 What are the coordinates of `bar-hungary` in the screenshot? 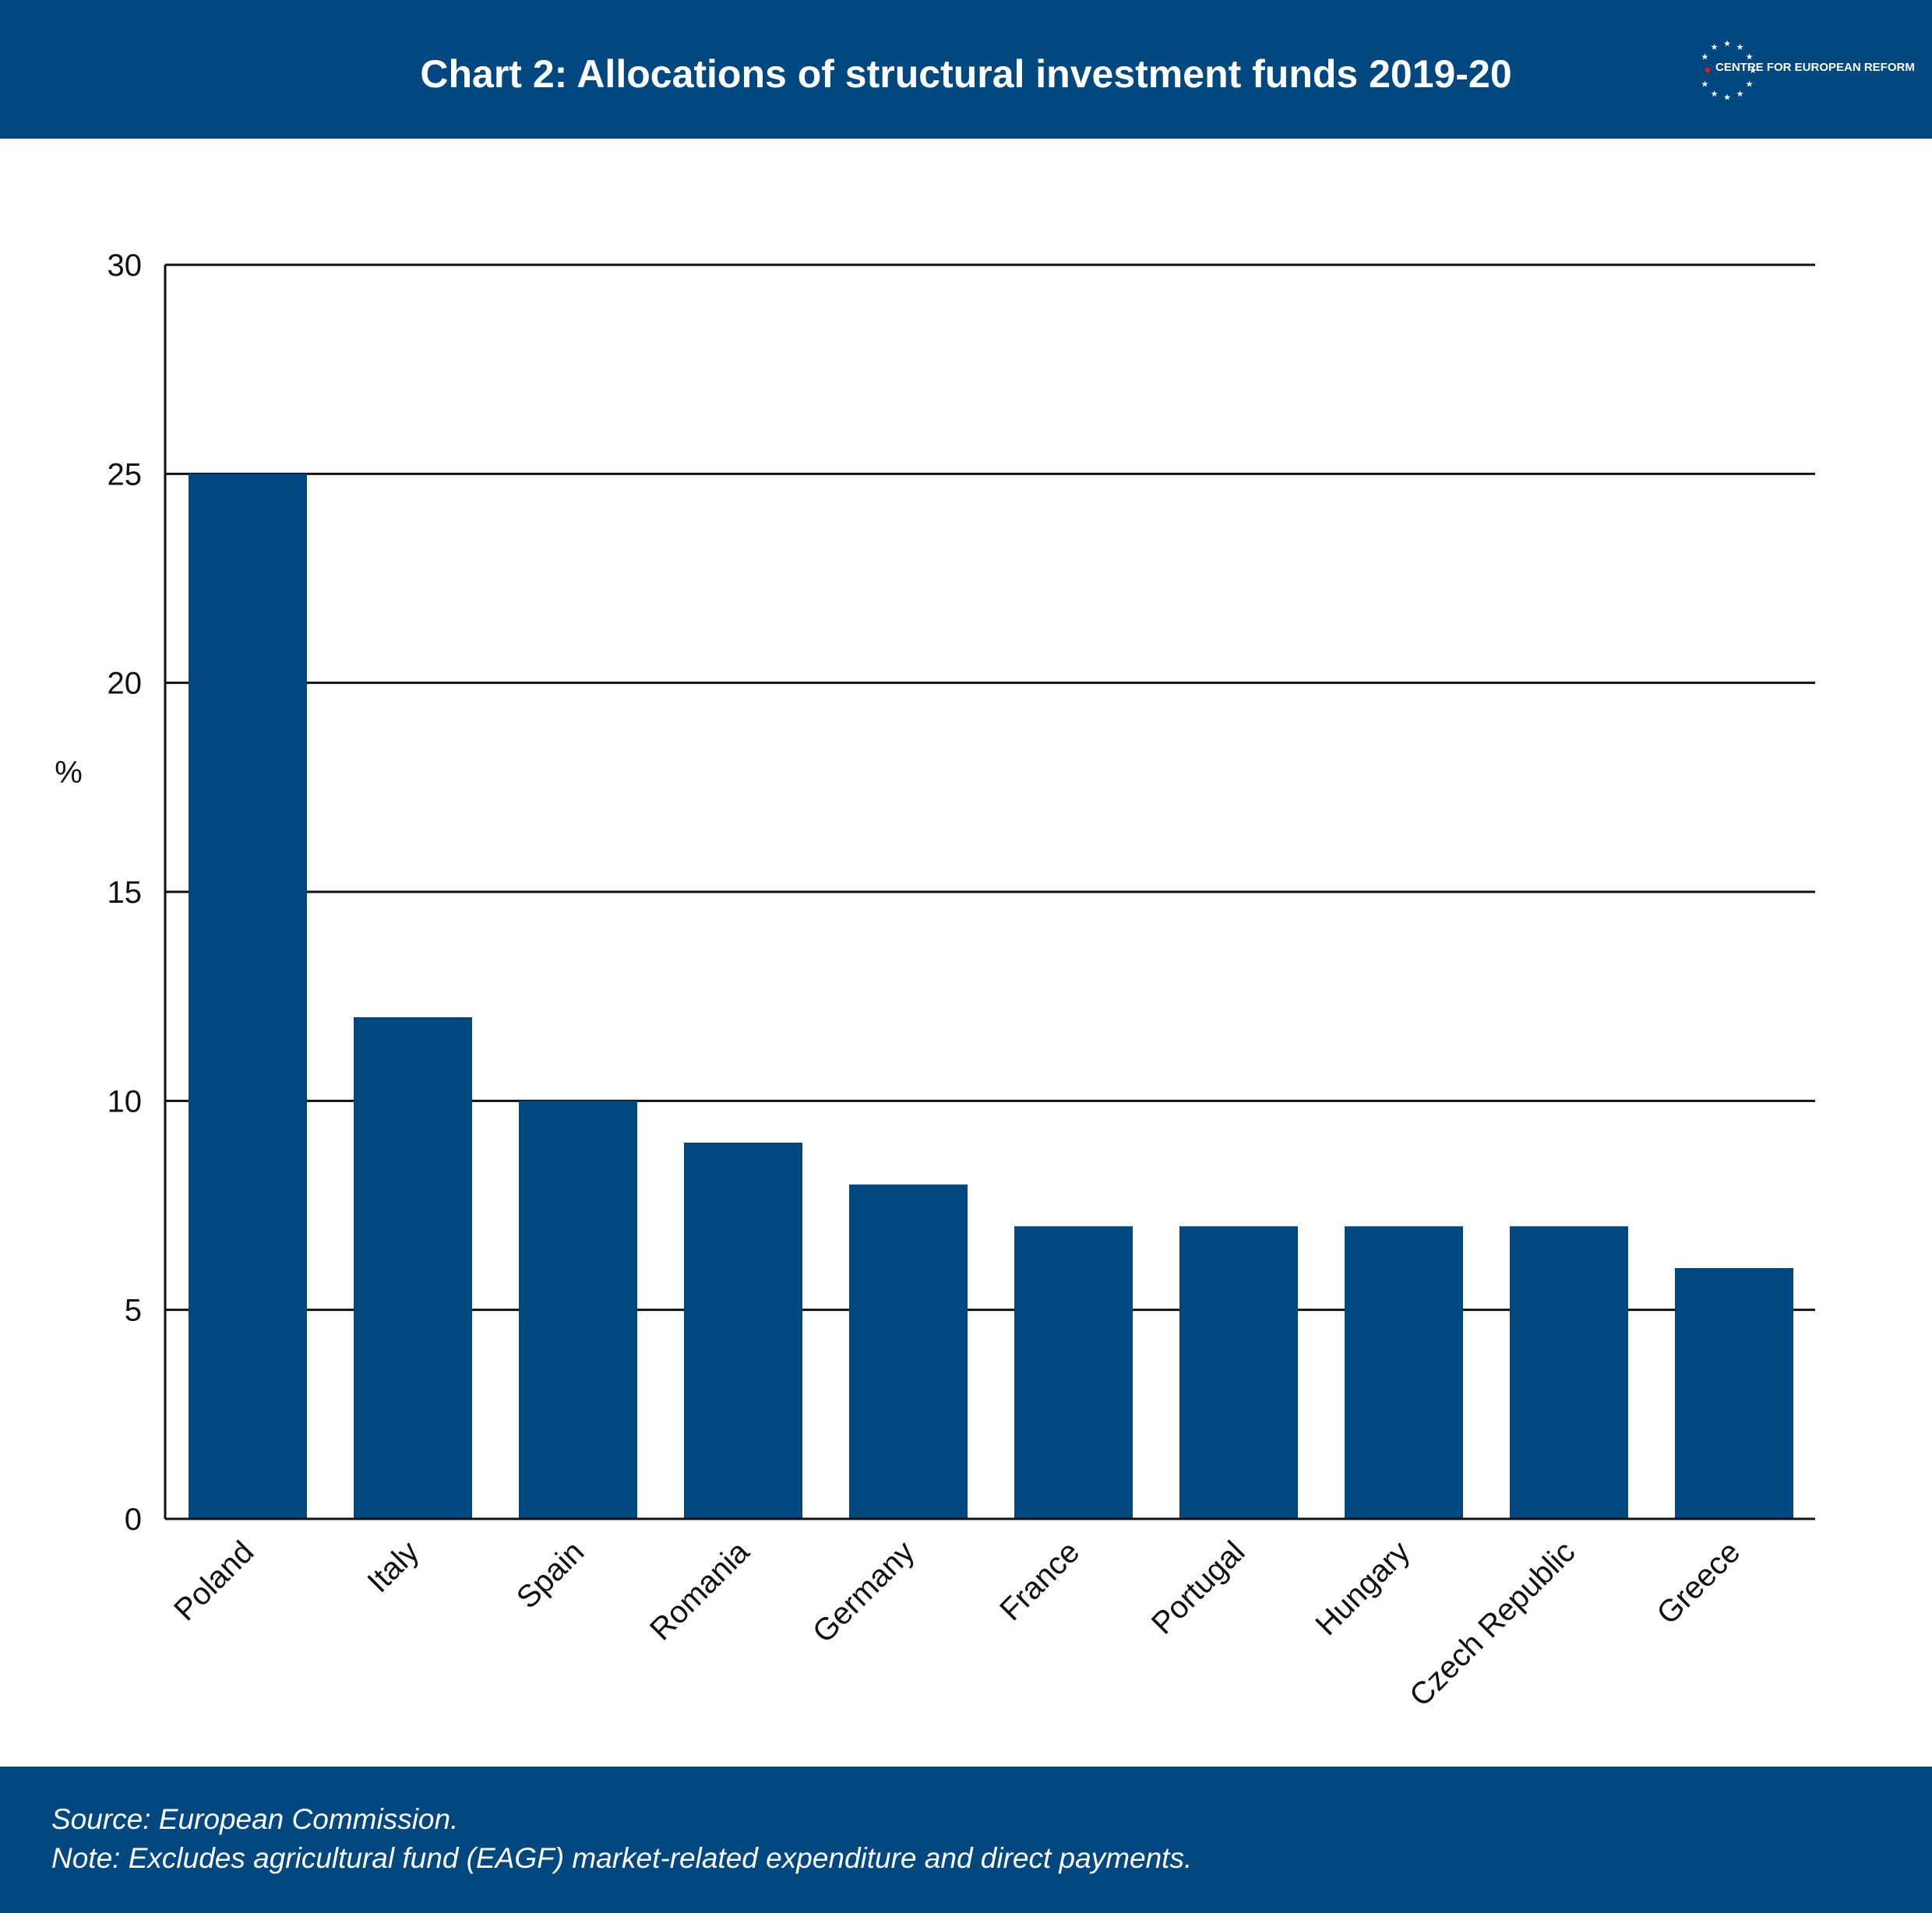 It's located at (1404, 1372).